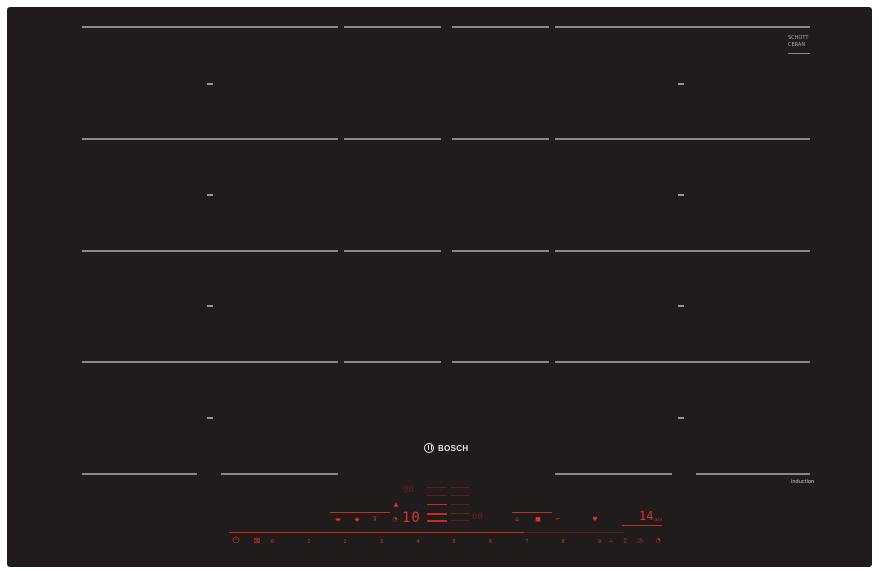  Describe the element at coordinates (429, 448) in the screenshot. I see `bosch-logo-icon` at that location.